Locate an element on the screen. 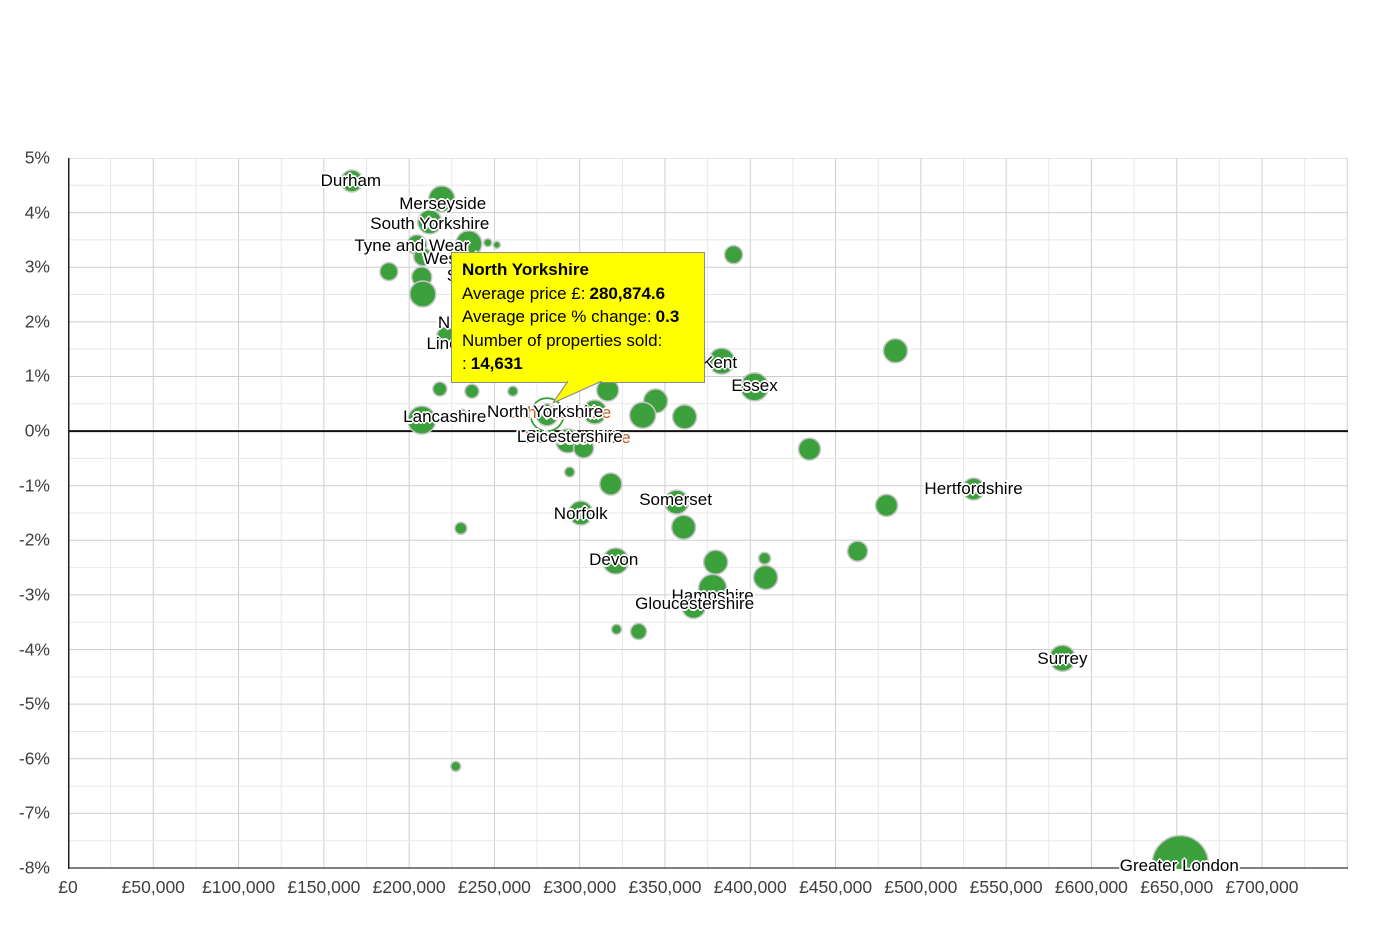  y-axis-tick-4: 1% is located at coordinates (37, 375).